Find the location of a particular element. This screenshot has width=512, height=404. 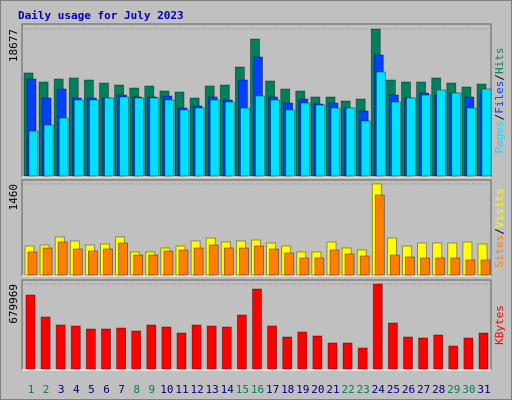

x-tick-label: 23 is located at coordinates (363, 389).